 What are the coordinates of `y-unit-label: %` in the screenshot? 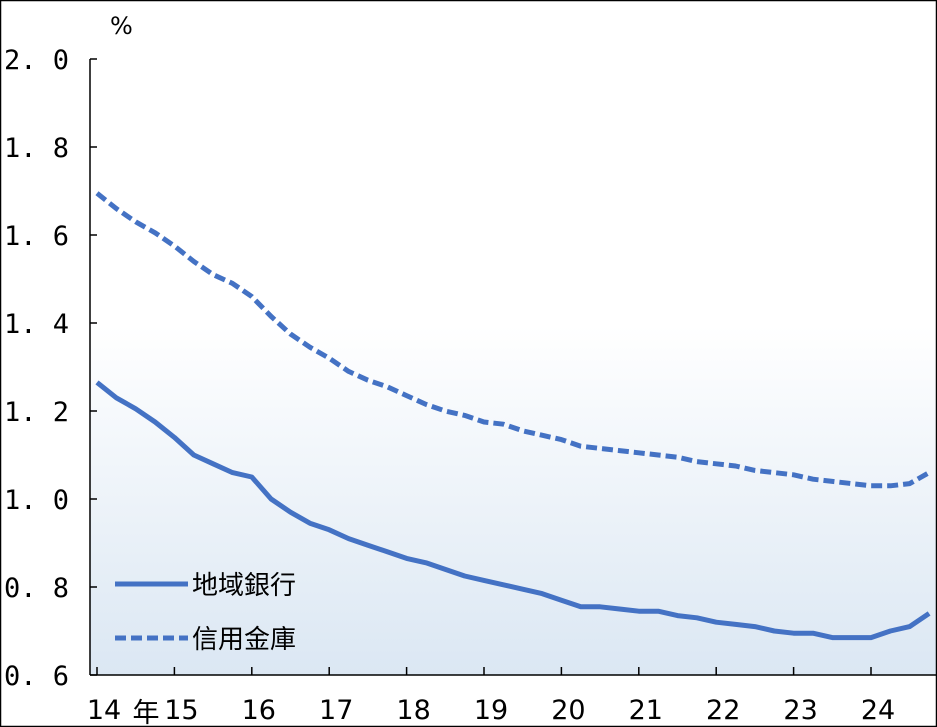 It's located at (121, 26).